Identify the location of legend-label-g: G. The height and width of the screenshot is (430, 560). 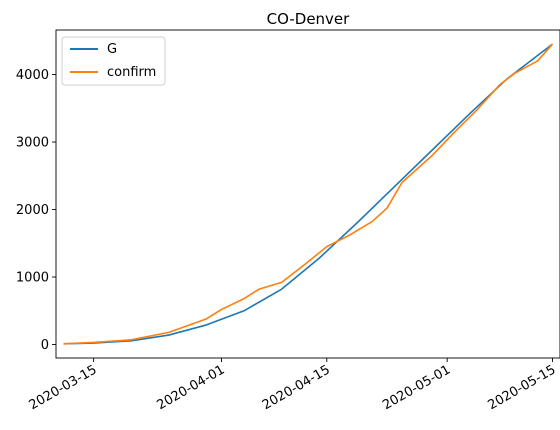
(112, 49).